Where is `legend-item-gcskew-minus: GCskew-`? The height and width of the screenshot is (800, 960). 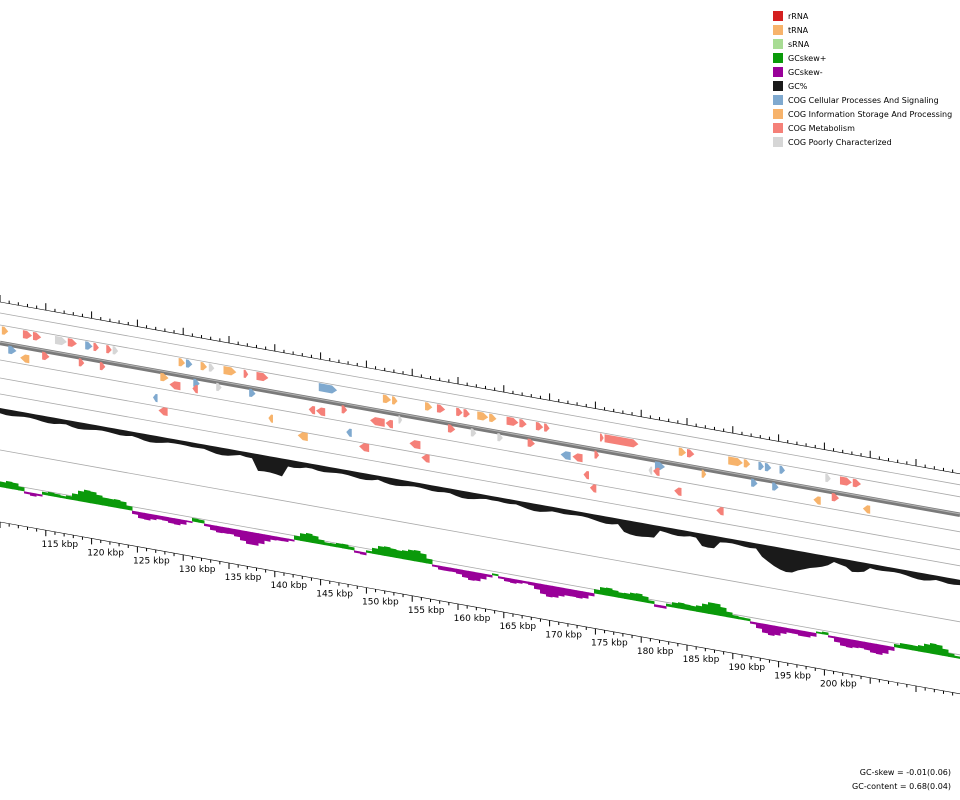 legend-item-gcskew-minus: GCskew- is located at coordinates (862, 72).